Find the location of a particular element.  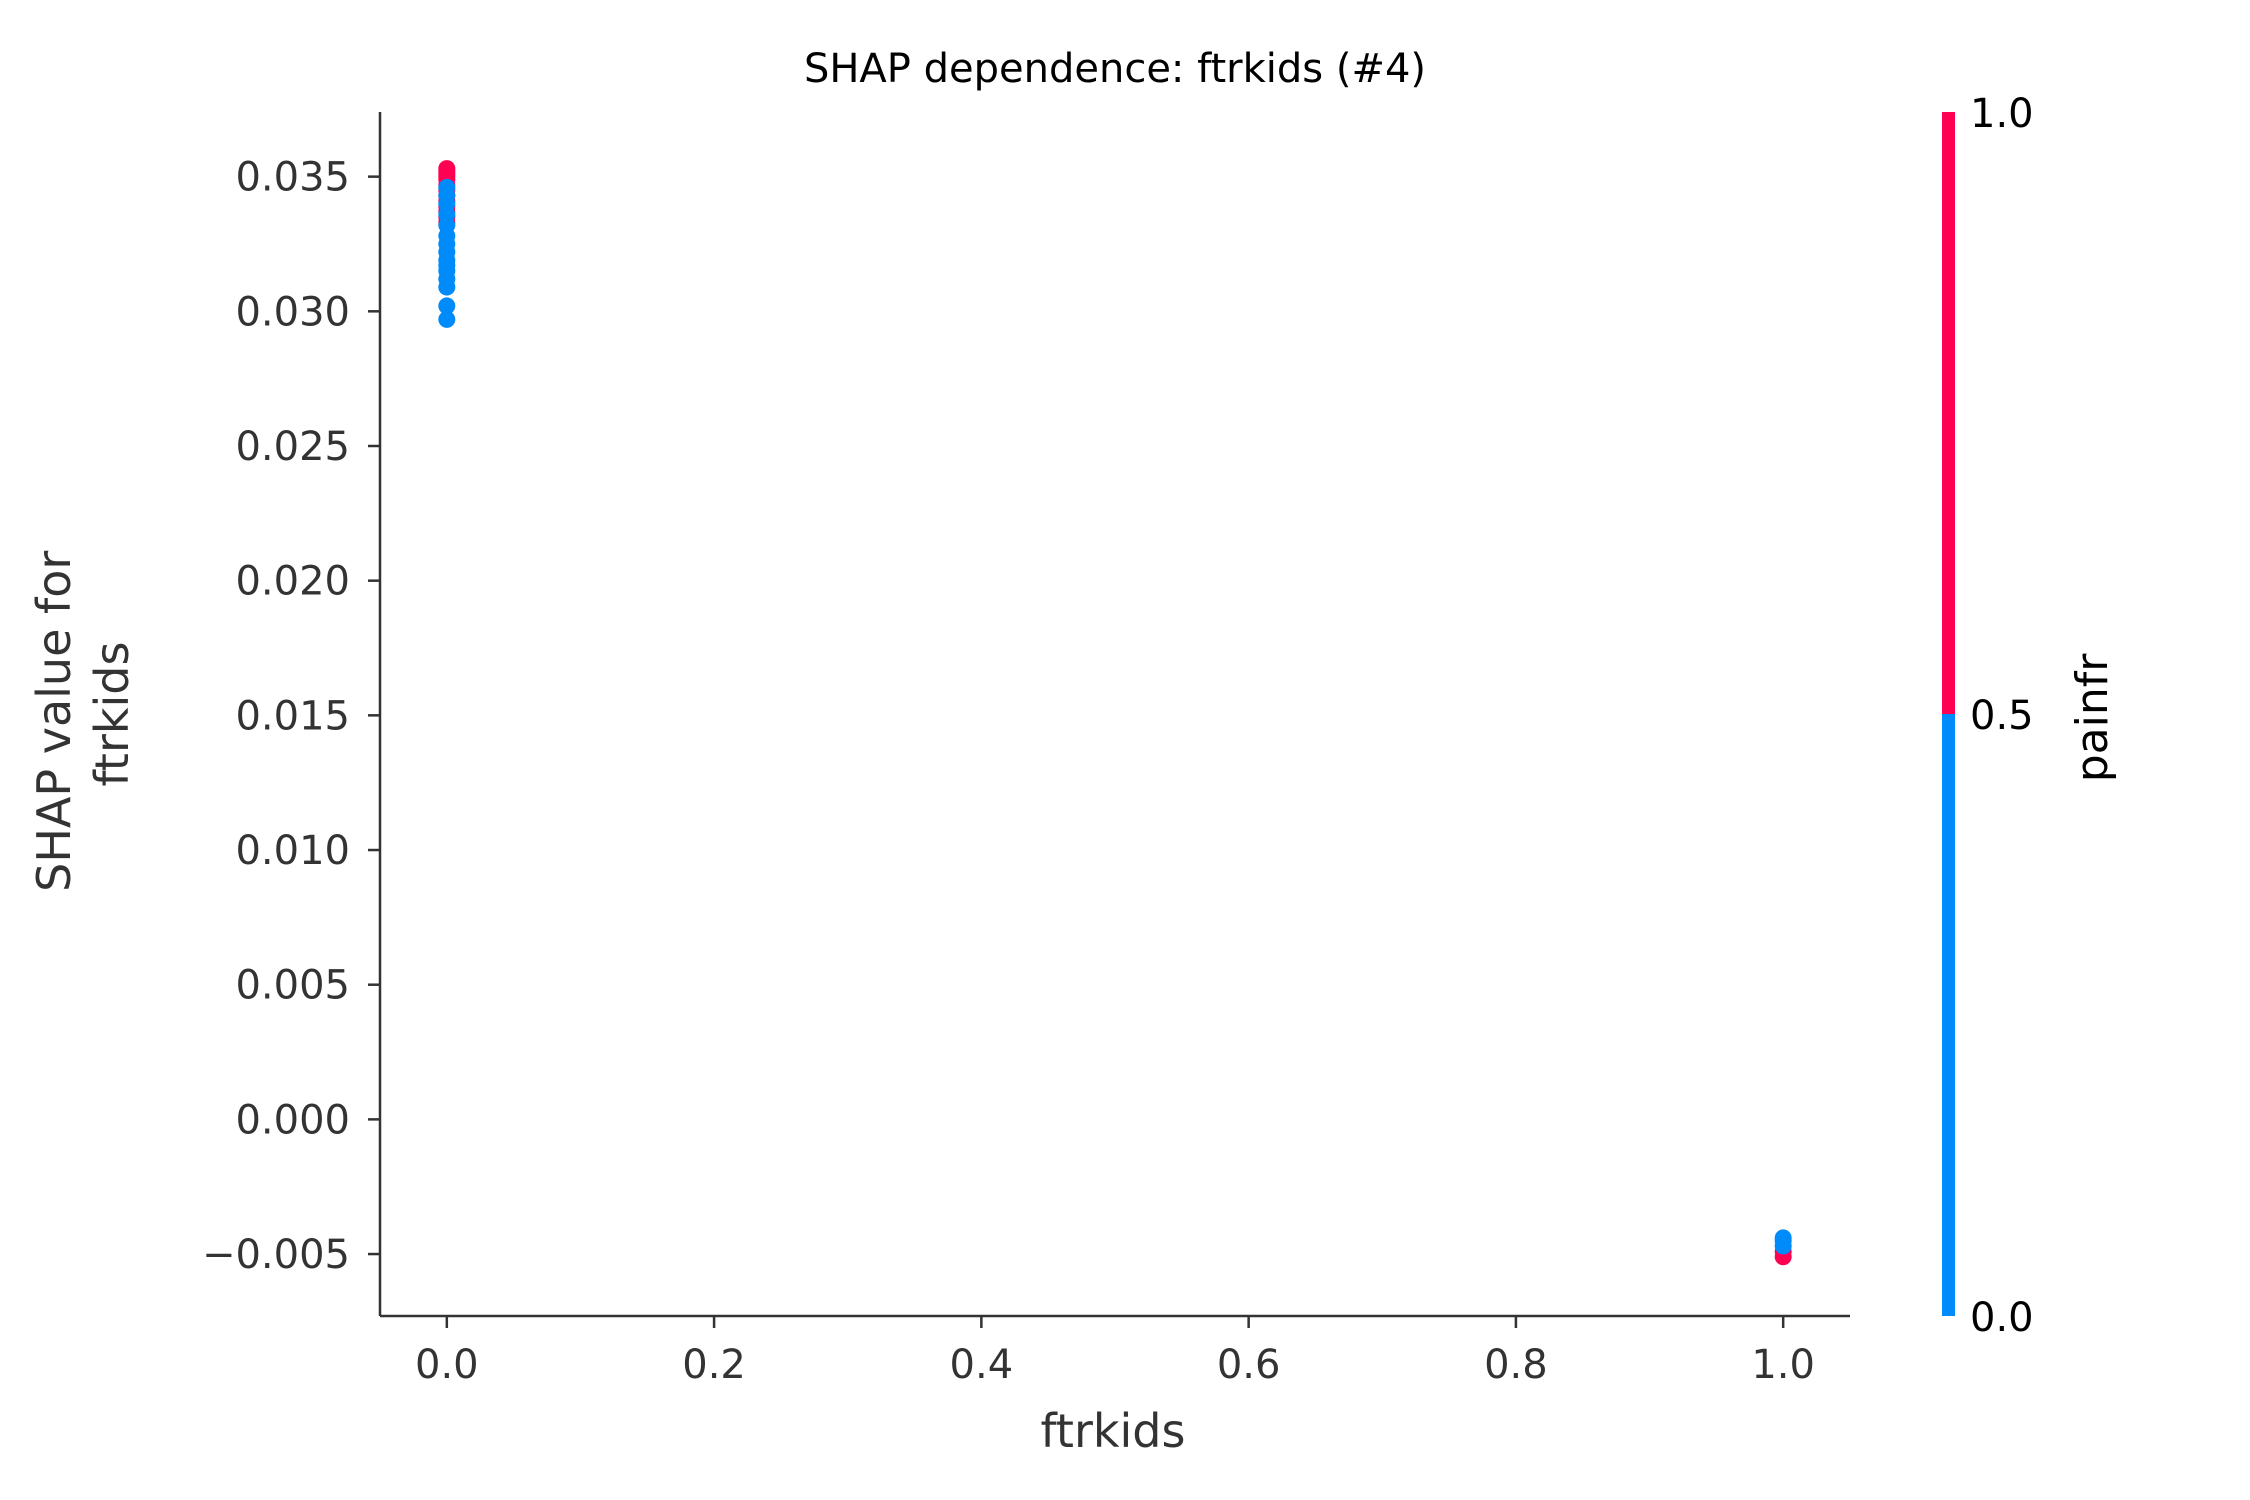

x-tick-label: 0.2 is located at coordinates (714, 1365).